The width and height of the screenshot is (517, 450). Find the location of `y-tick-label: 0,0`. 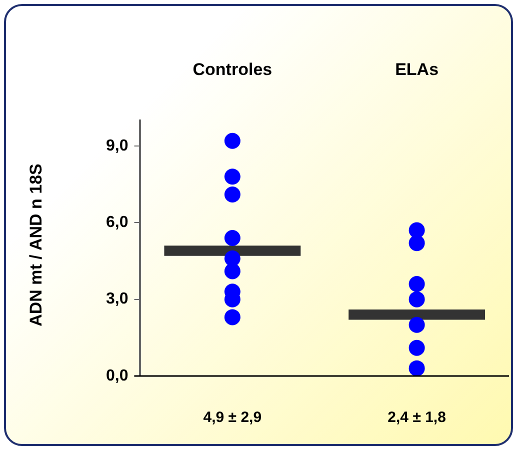

y-tick-label: 0,0 is located at coordinates (117, 375).